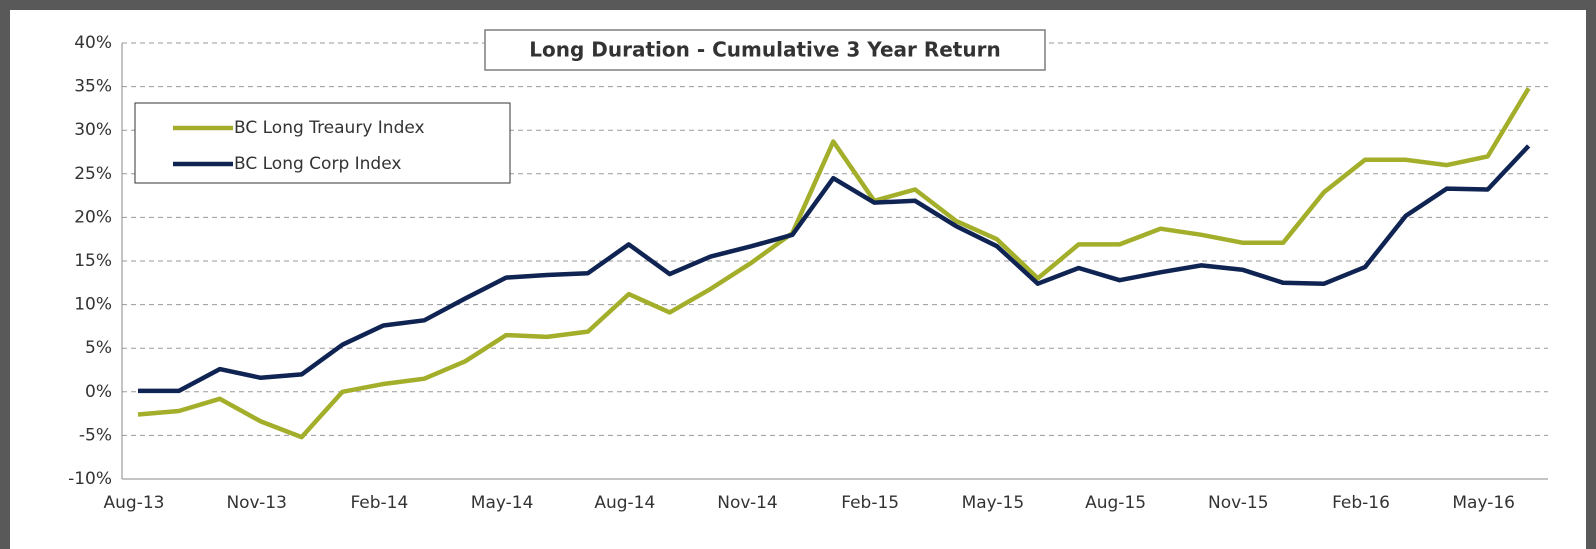 This screenshot has width=1596, height=549. I want to click on x-tick-label: Nov-13, so click(256, 503).